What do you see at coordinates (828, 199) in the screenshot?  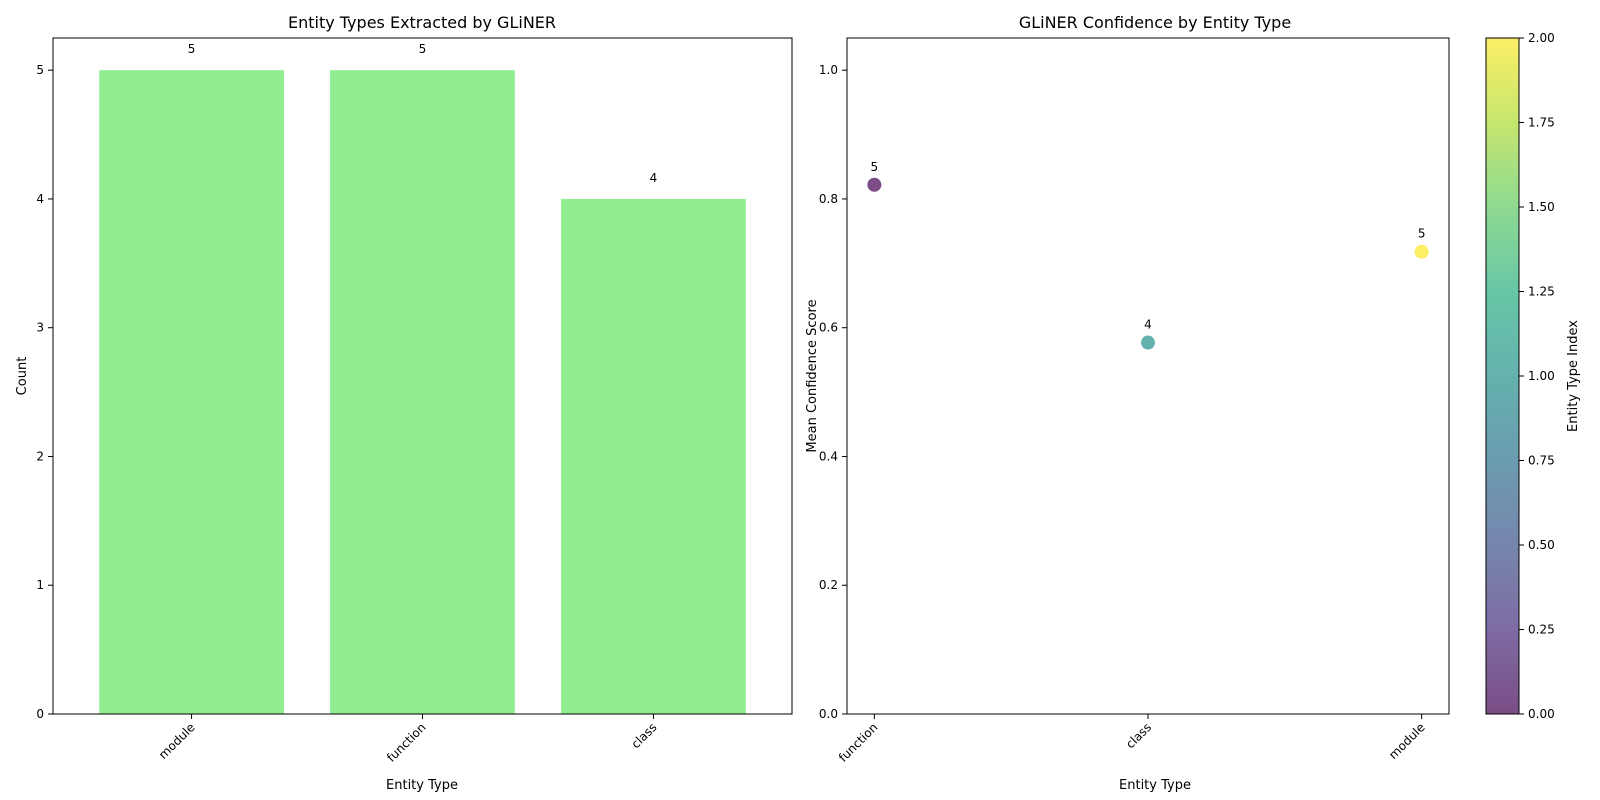 I see `y-tick-label: 0.8` at bounding box center [828, 199].